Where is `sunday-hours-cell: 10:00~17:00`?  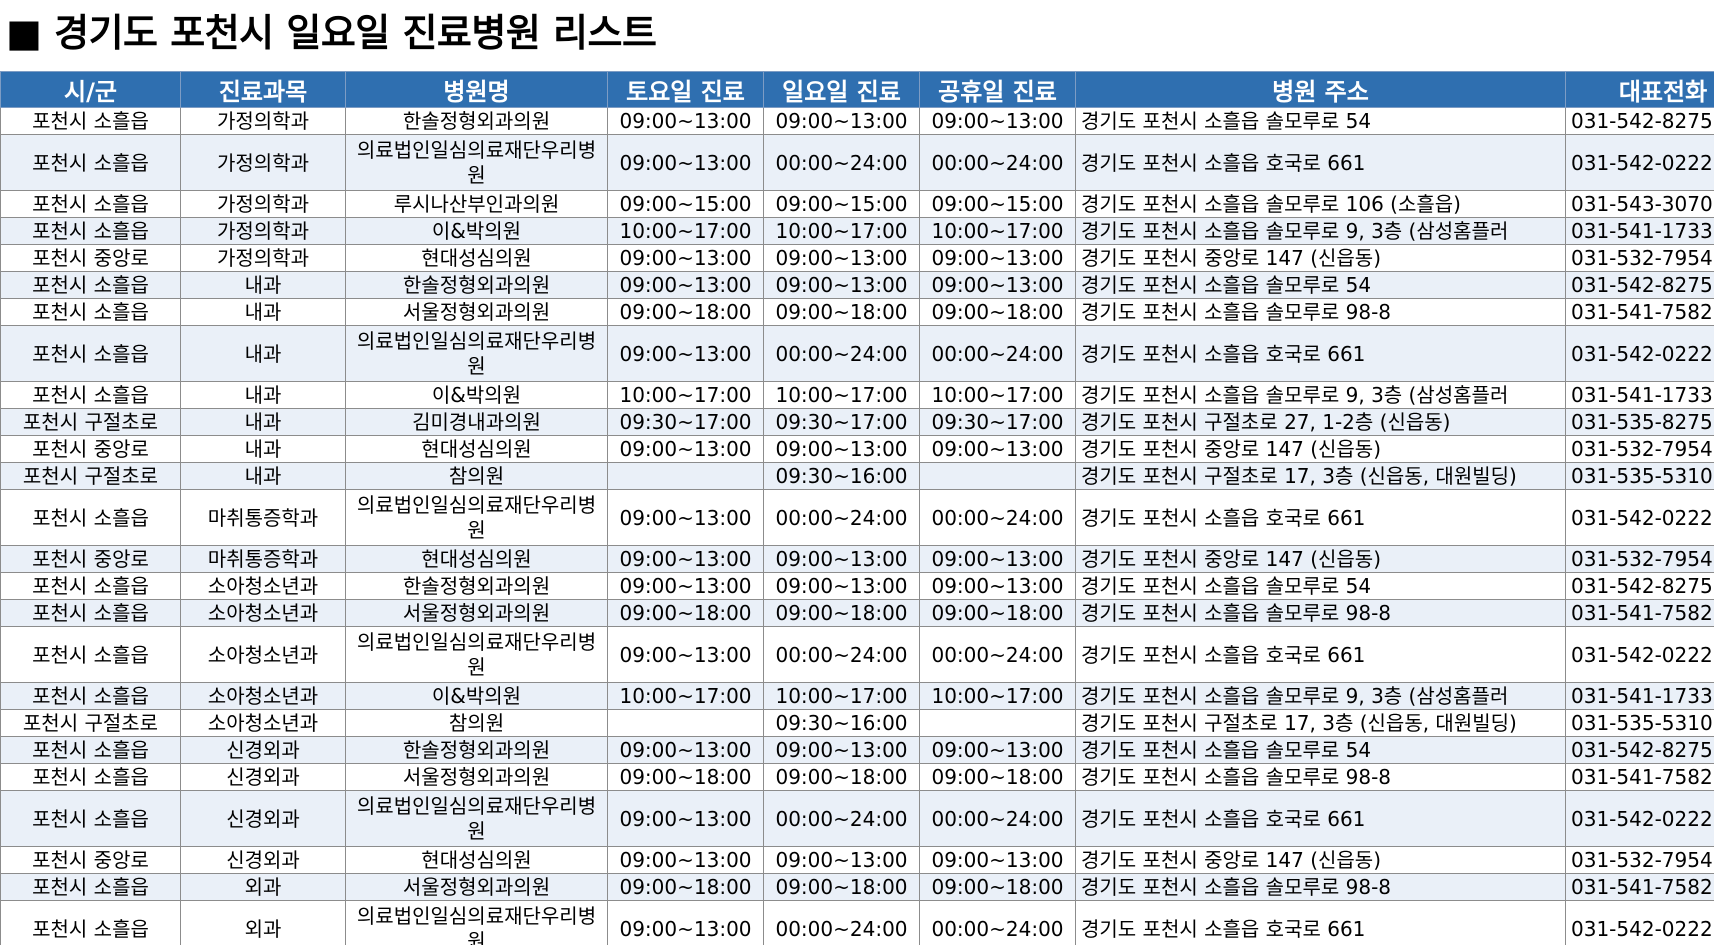 sunday-hours-cell: 10:00~17:00 is located at coordinates (841, 231).